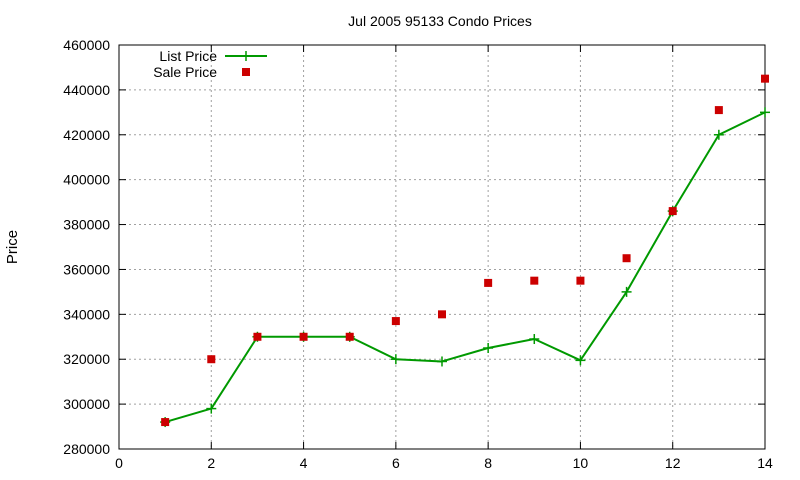 Image resolution: width=800 pixels, height=480 pixels. I want to click on y-tick-label: 420000, so click(86, 135).